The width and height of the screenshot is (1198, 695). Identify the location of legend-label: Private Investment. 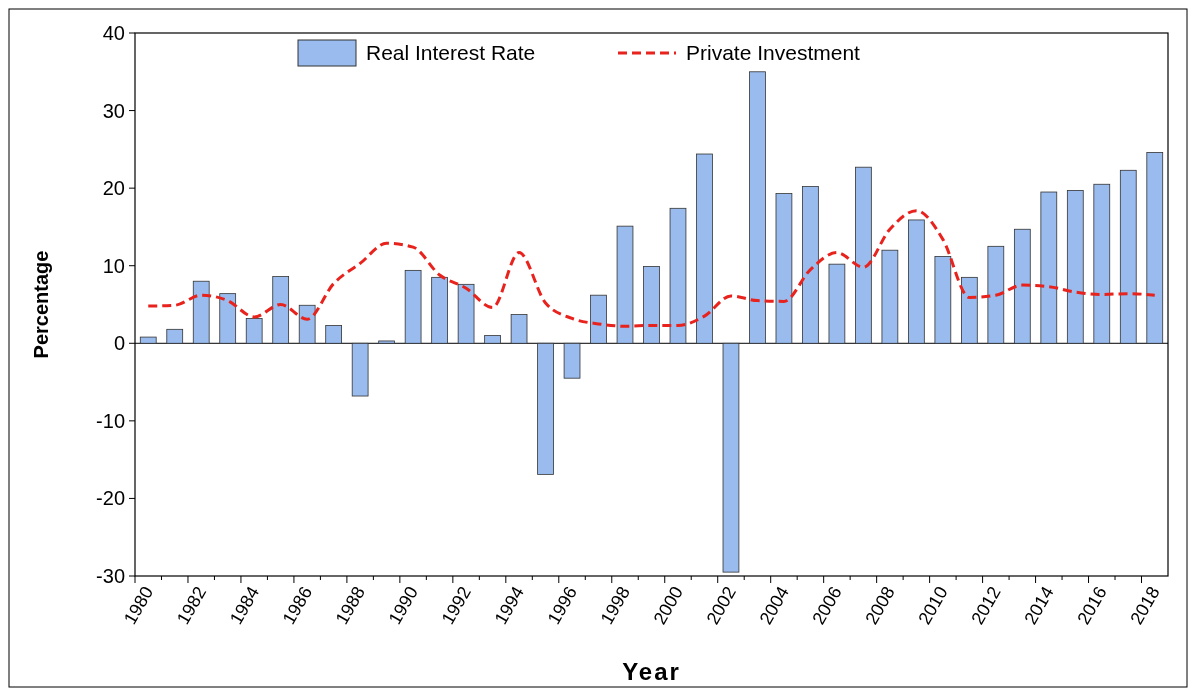
(773, 53).